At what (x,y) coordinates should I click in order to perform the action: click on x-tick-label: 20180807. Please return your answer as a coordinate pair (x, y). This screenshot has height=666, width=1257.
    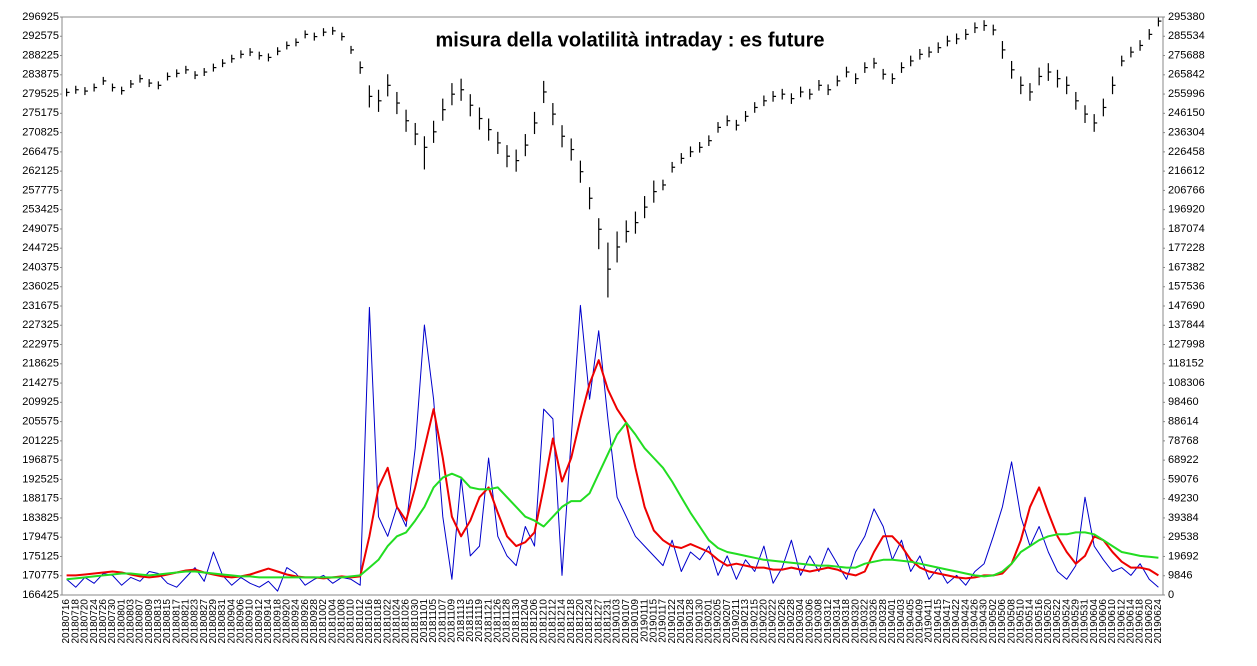
    Looking at the image, I should click on (140, 621).